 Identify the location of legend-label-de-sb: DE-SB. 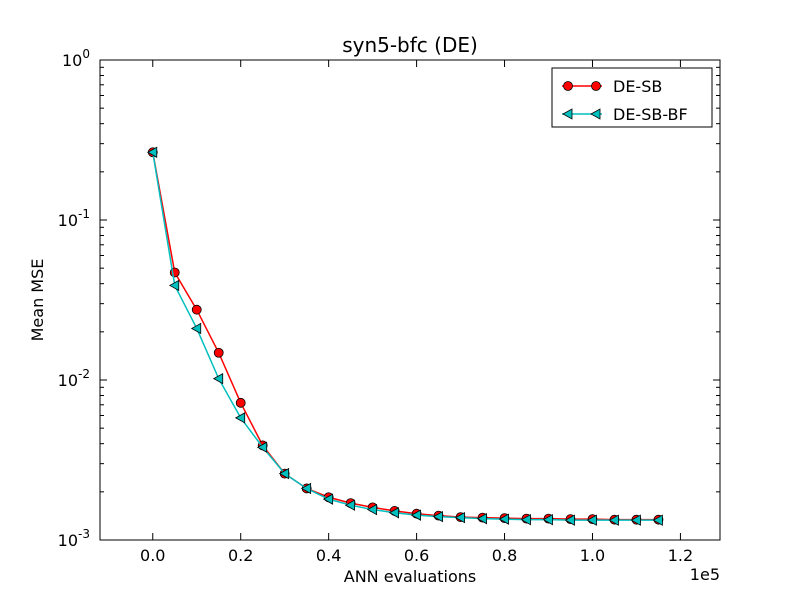
(637, 86).